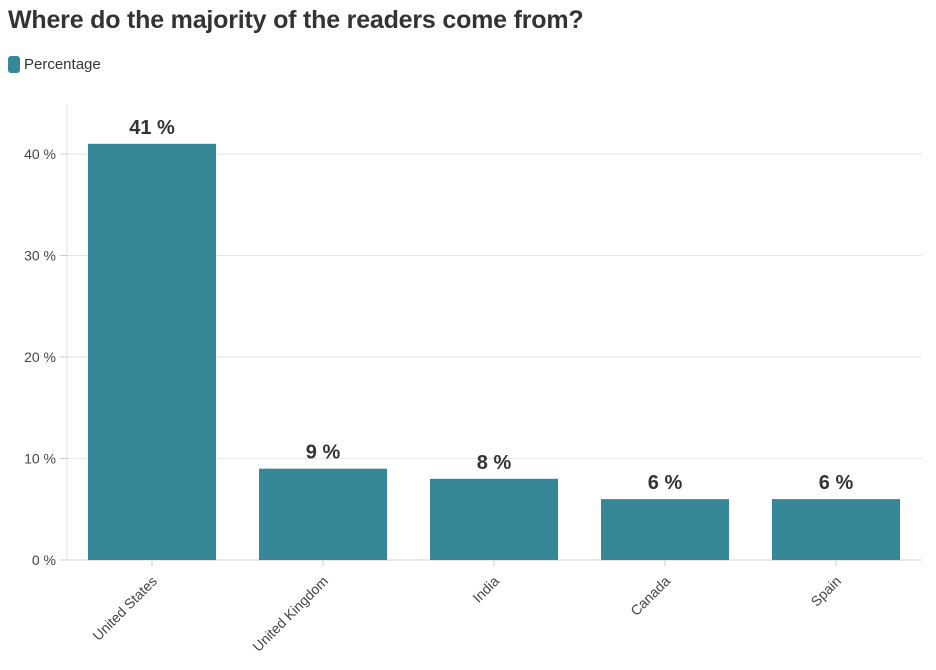 This screenshot has height=670, width=936. I want to click on x-tick-label: United States, so click(124, 608).